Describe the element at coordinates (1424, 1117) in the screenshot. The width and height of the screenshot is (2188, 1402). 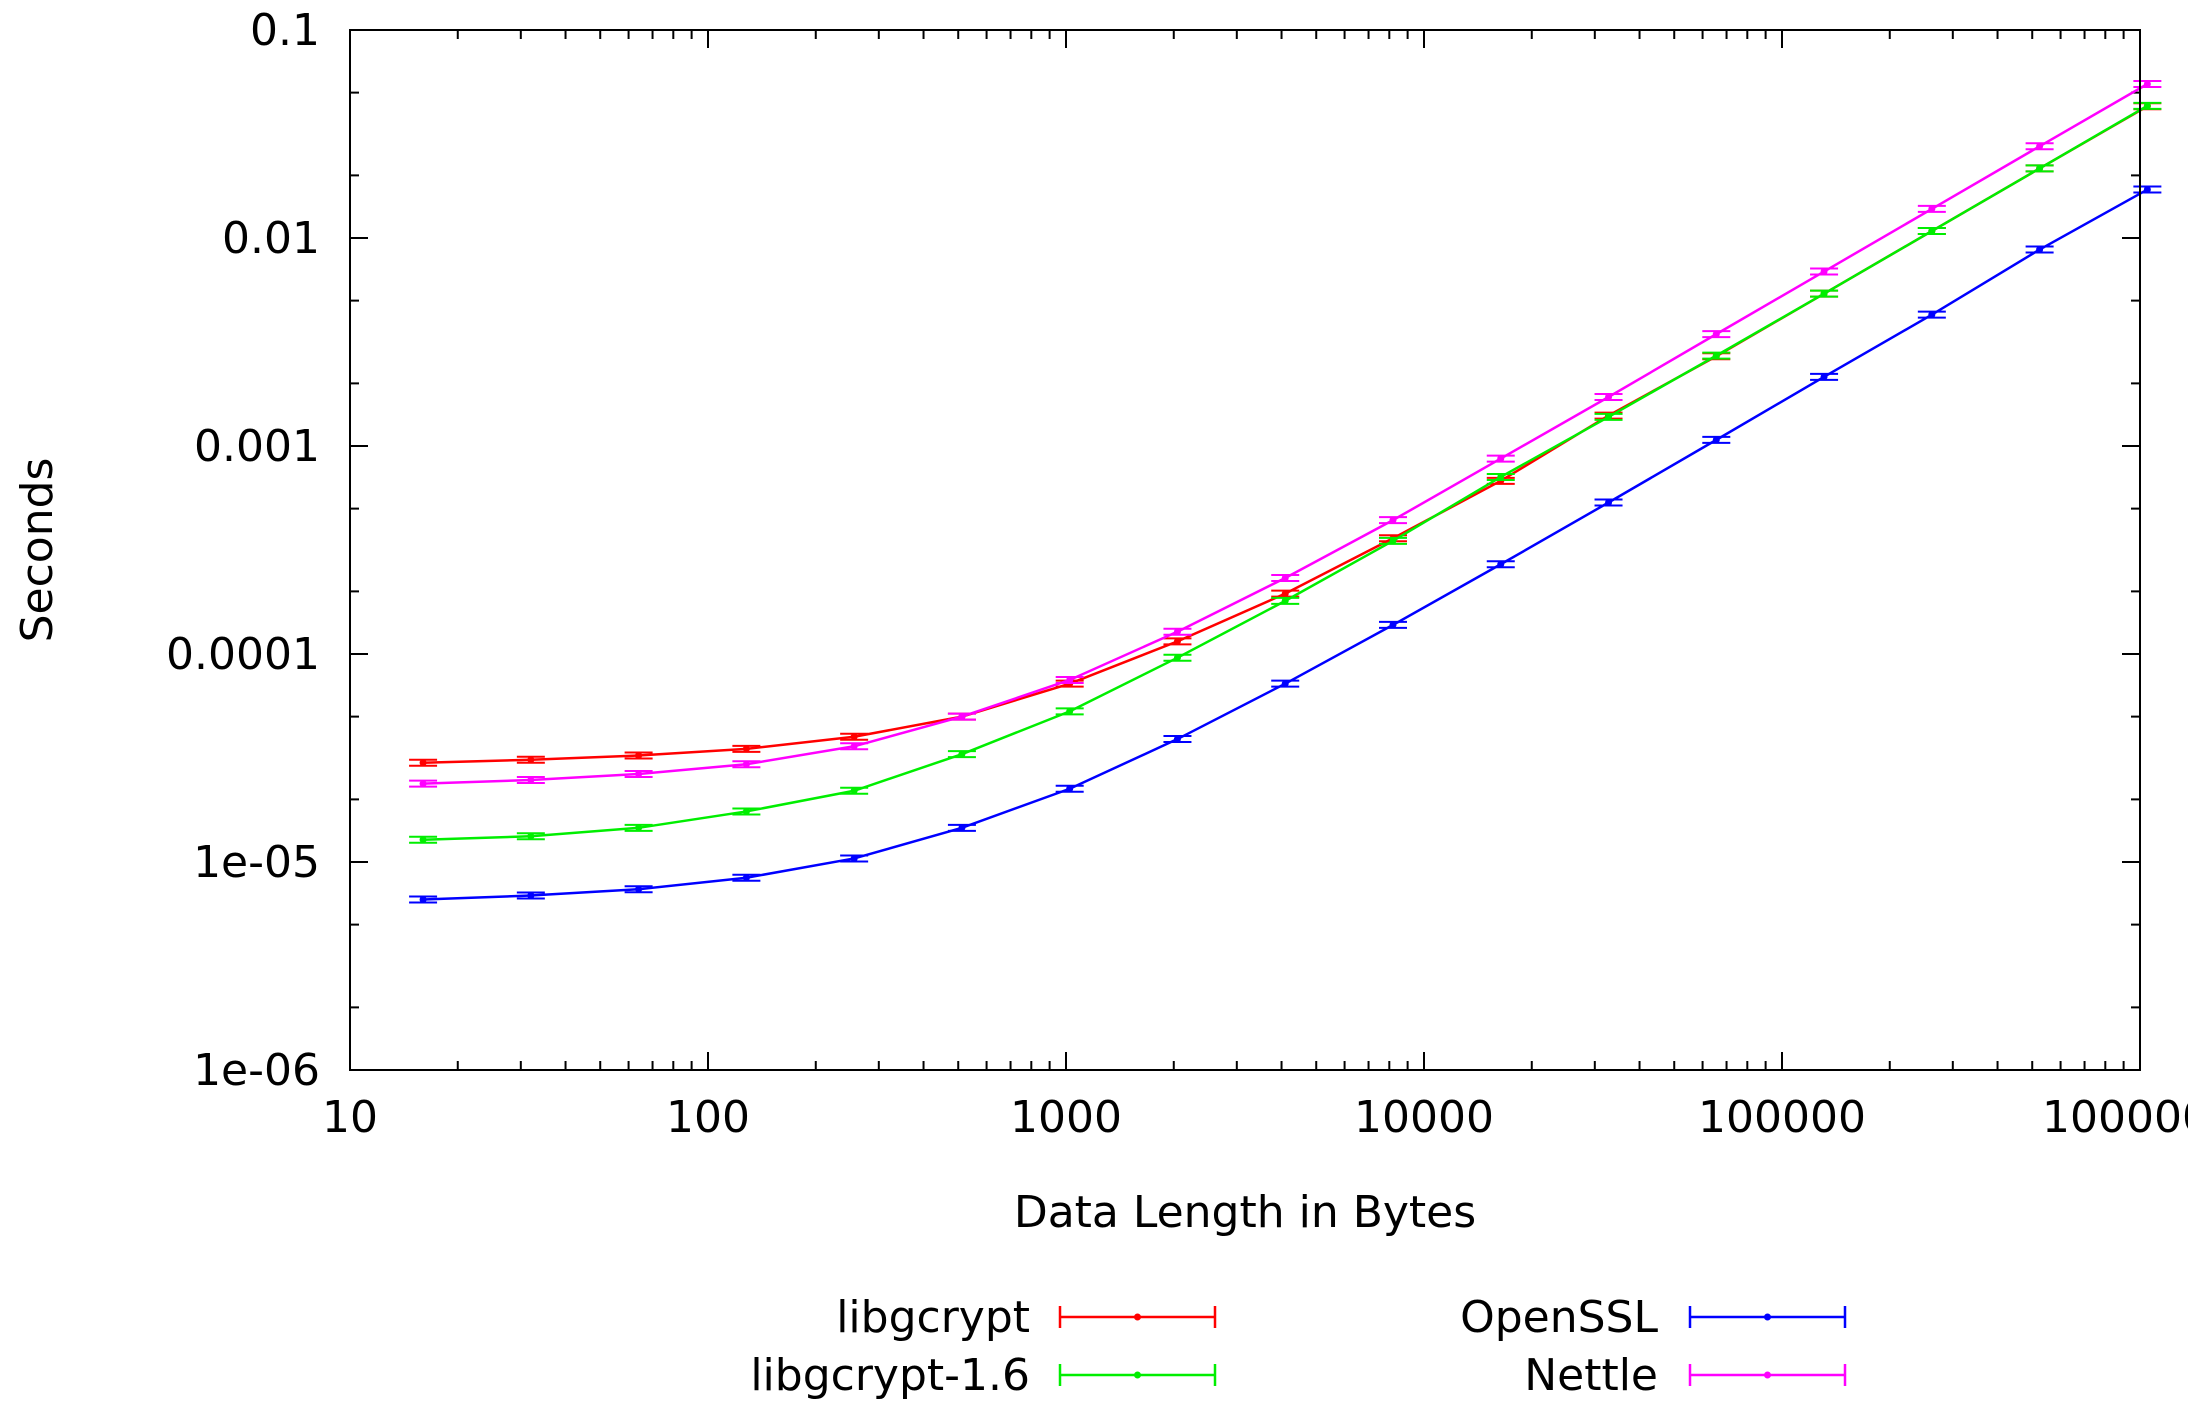
I see `x-tick-label: 10000` at that location.